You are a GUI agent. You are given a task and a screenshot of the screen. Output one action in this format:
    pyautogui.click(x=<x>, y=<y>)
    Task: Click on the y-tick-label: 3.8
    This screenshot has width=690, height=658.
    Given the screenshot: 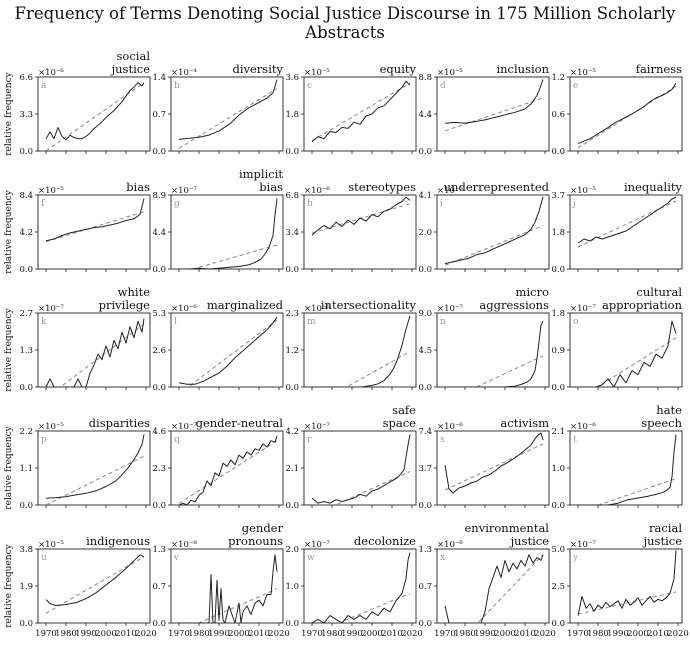 What is the action you would take?
    pyautogui.click(x=26, y=550)
    